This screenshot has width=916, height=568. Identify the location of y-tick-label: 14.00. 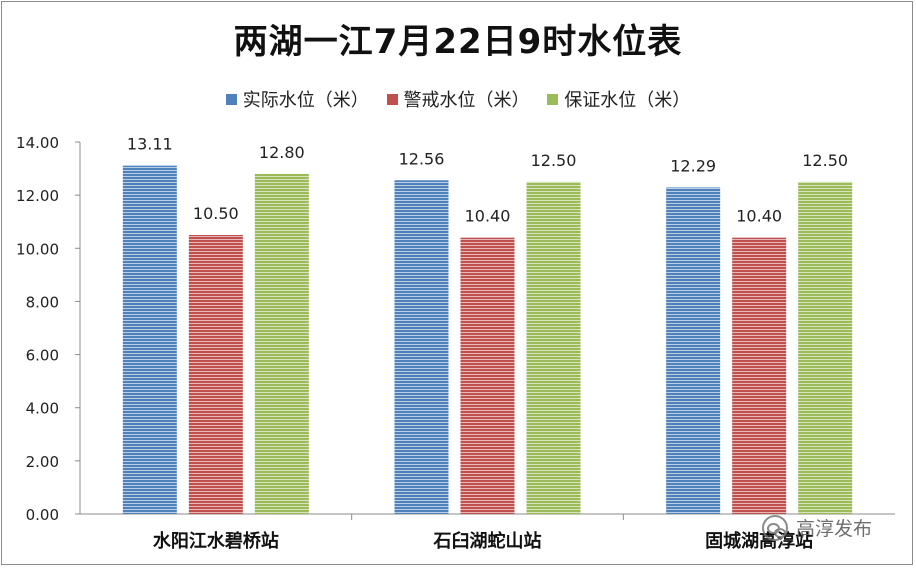
(37, 143).